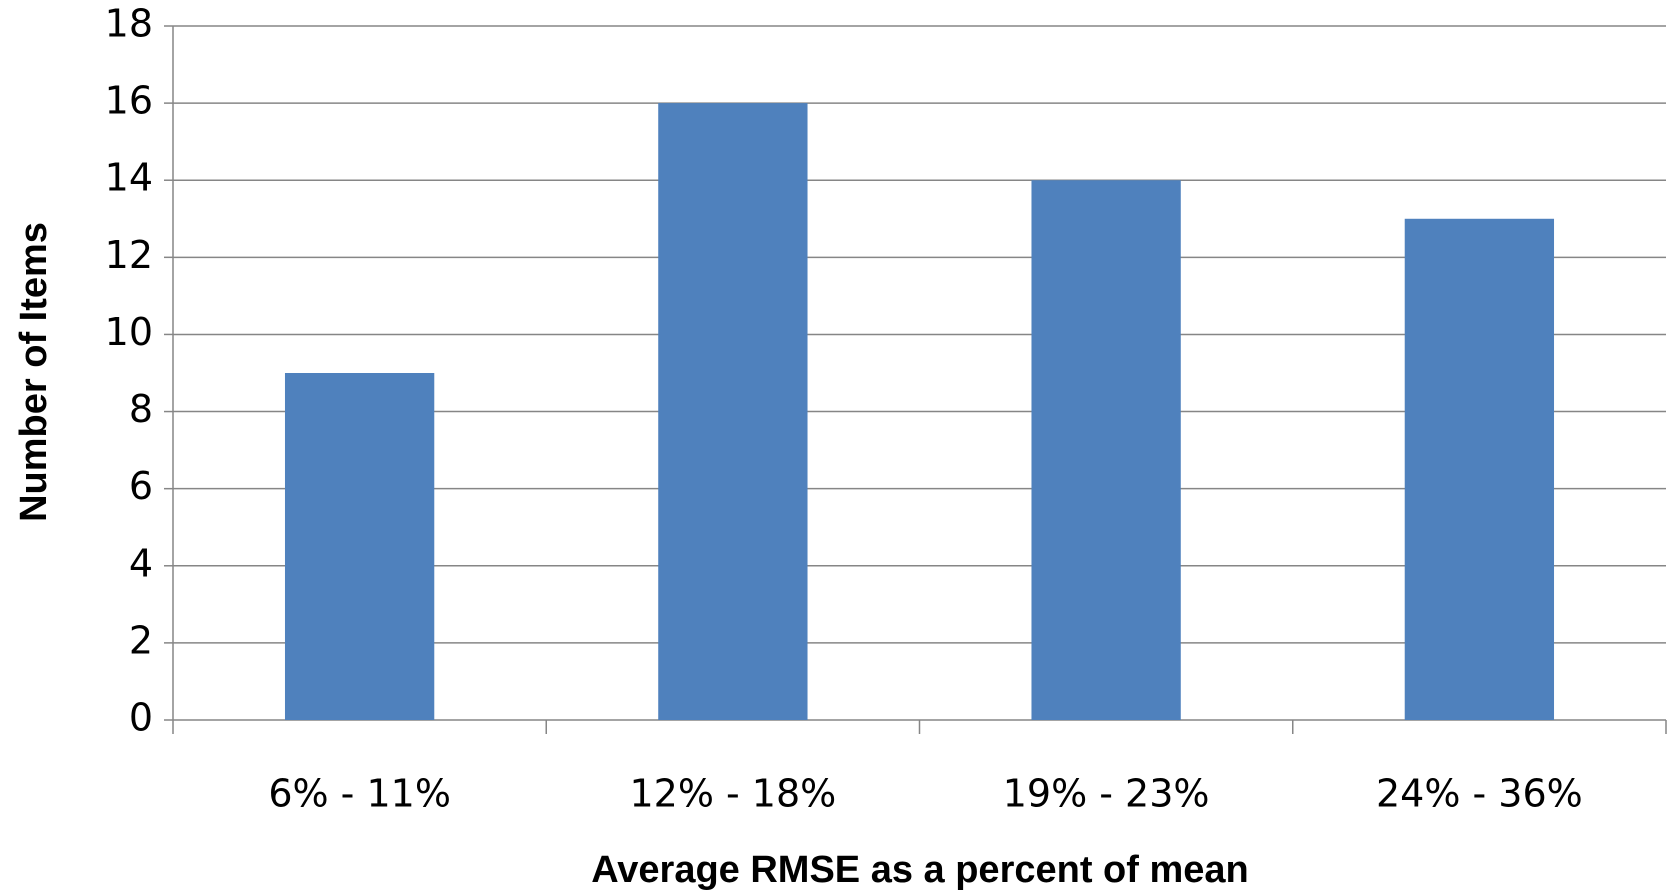 The width and height of the screenshot is (1671, 896). I want to click on y-tick-label: 0, so click(141, 718).